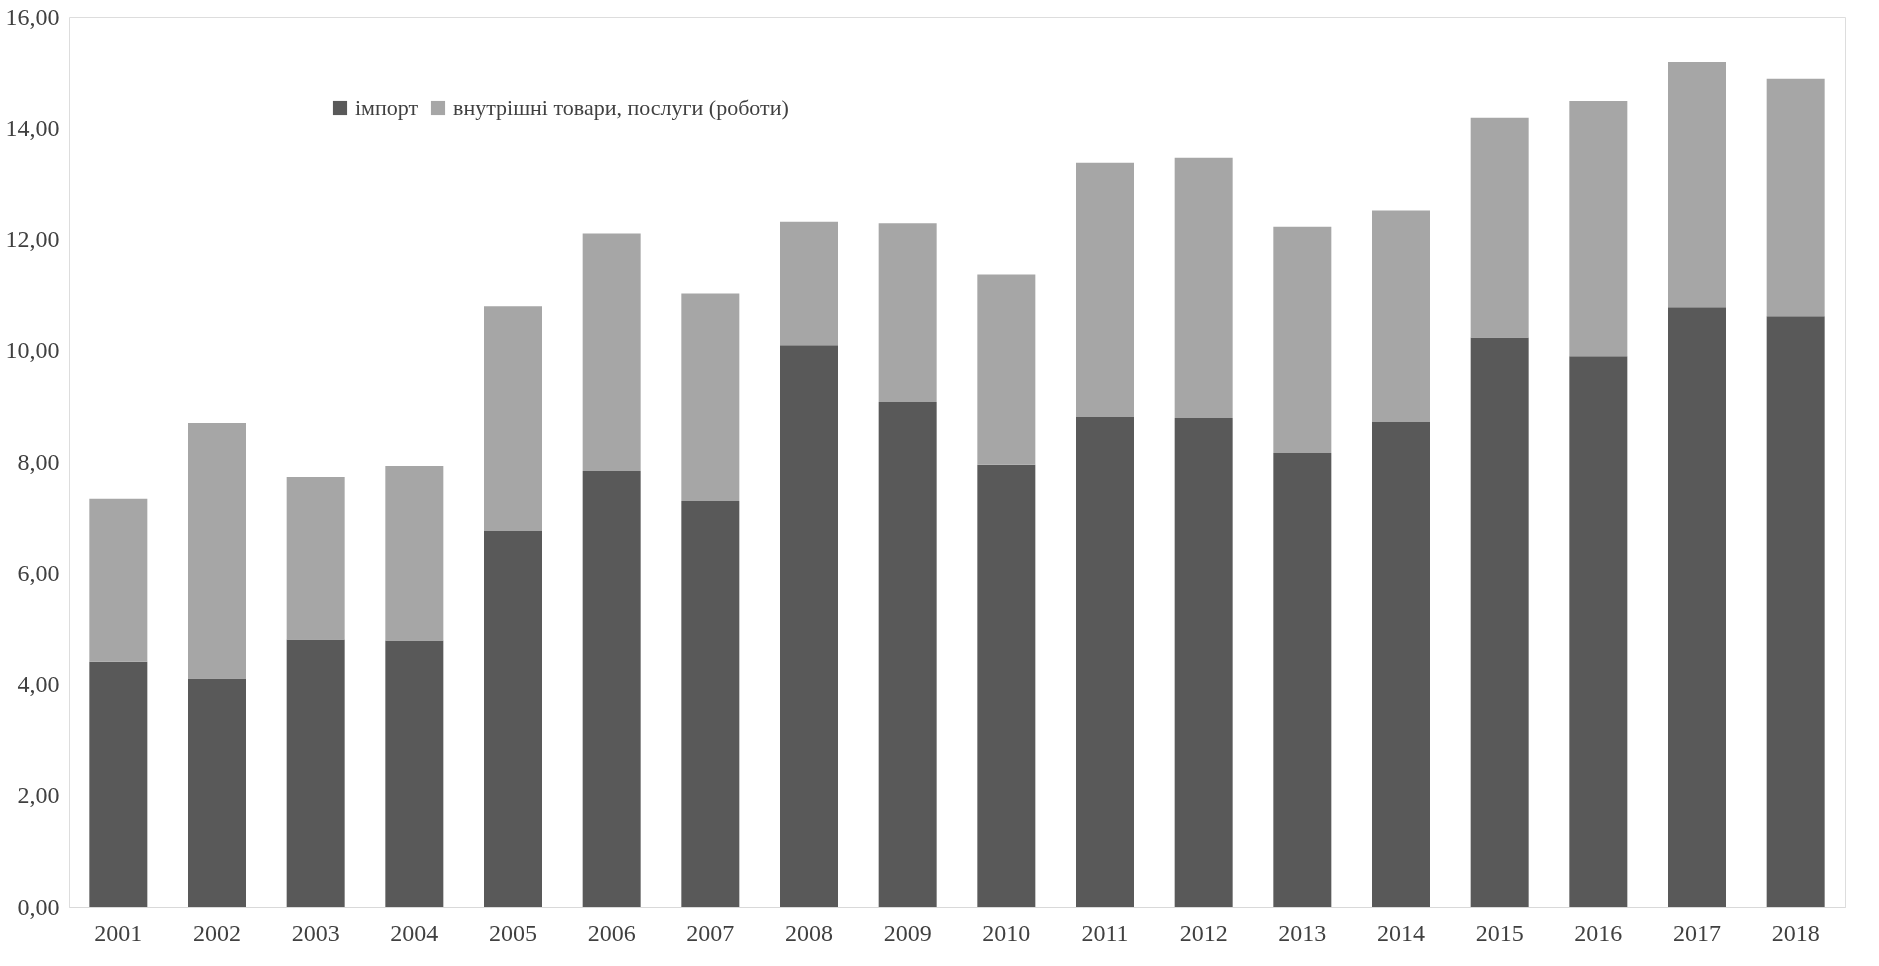  Describe the element at coordinates (38, 572) in the screenshot. I see `y-tick-label: 6,00` at that location.